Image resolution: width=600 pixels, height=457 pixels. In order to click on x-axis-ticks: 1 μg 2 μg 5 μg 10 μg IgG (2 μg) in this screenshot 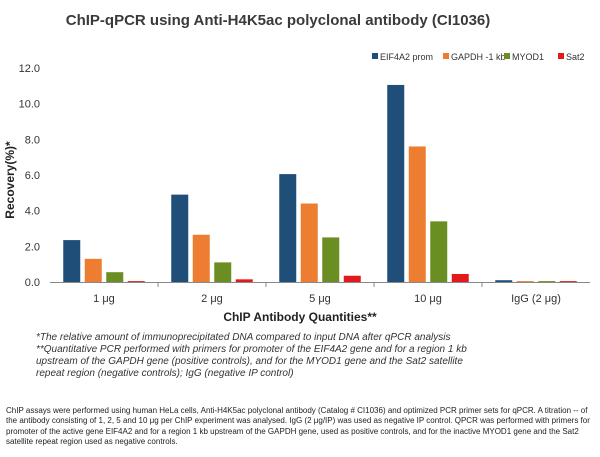, I will do `click(327, 293)`.